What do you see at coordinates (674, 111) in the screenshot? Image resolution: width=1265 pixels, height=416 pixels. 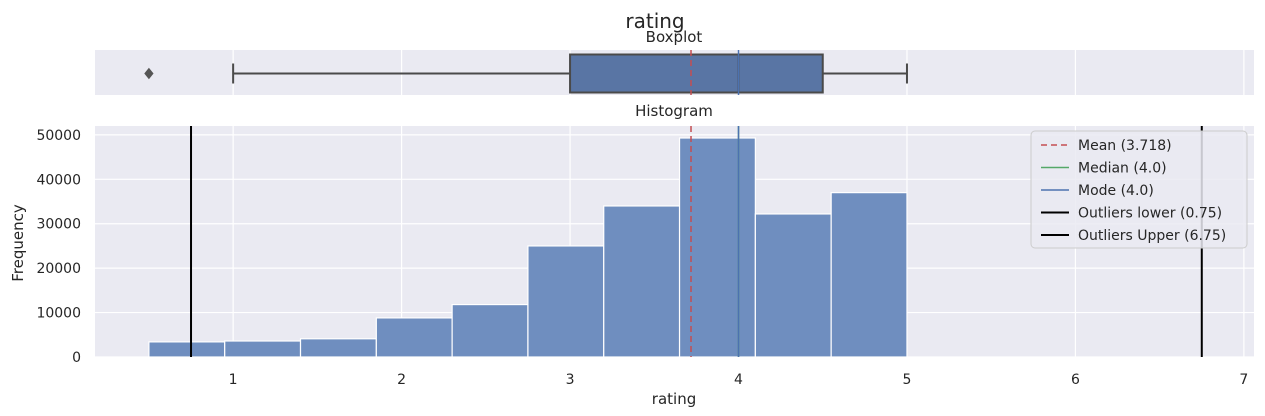 I see `histogram-title: Histogram` at bounding box center [674, 111].